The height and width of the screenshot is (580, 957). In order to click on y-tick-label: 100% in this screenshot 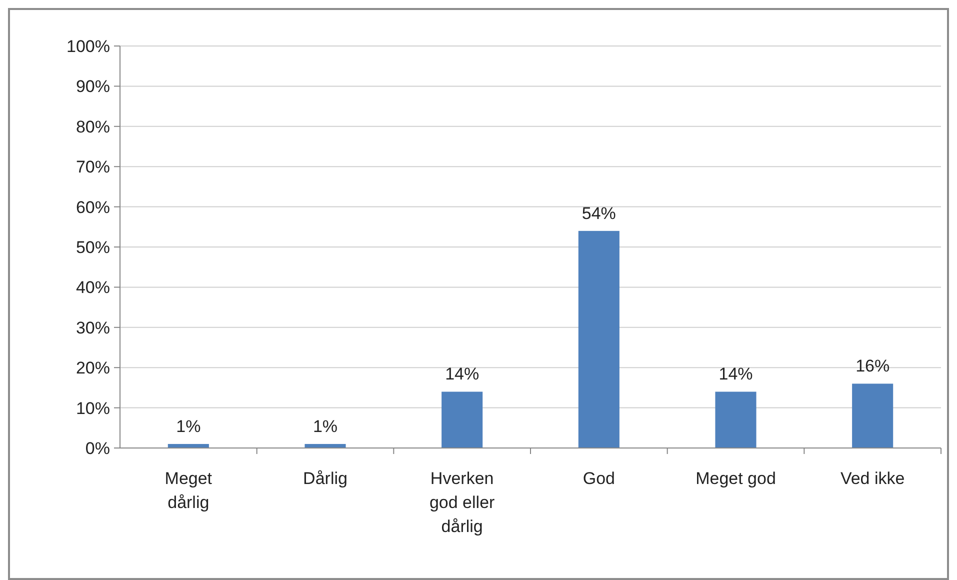, I will do `click(88, 46)`.